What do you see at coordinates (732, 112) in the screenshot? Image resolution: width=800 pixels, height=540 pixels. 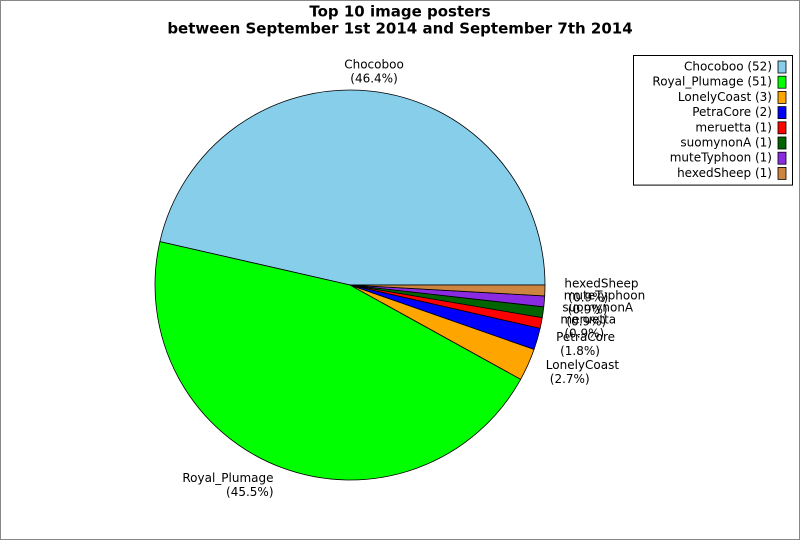 I see `legend-label: PetraCore (2)` at bounding box center [732, 112].